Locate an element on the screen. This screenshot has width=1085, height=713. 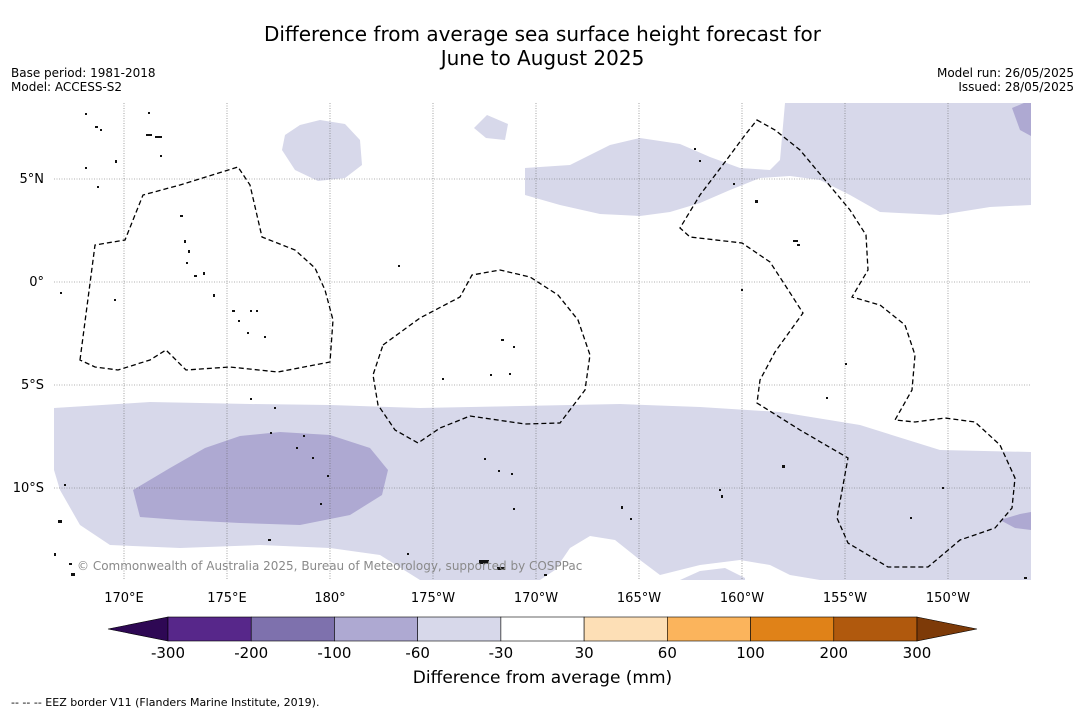
lon-label: 170°W is located at coordinates (536, 598).